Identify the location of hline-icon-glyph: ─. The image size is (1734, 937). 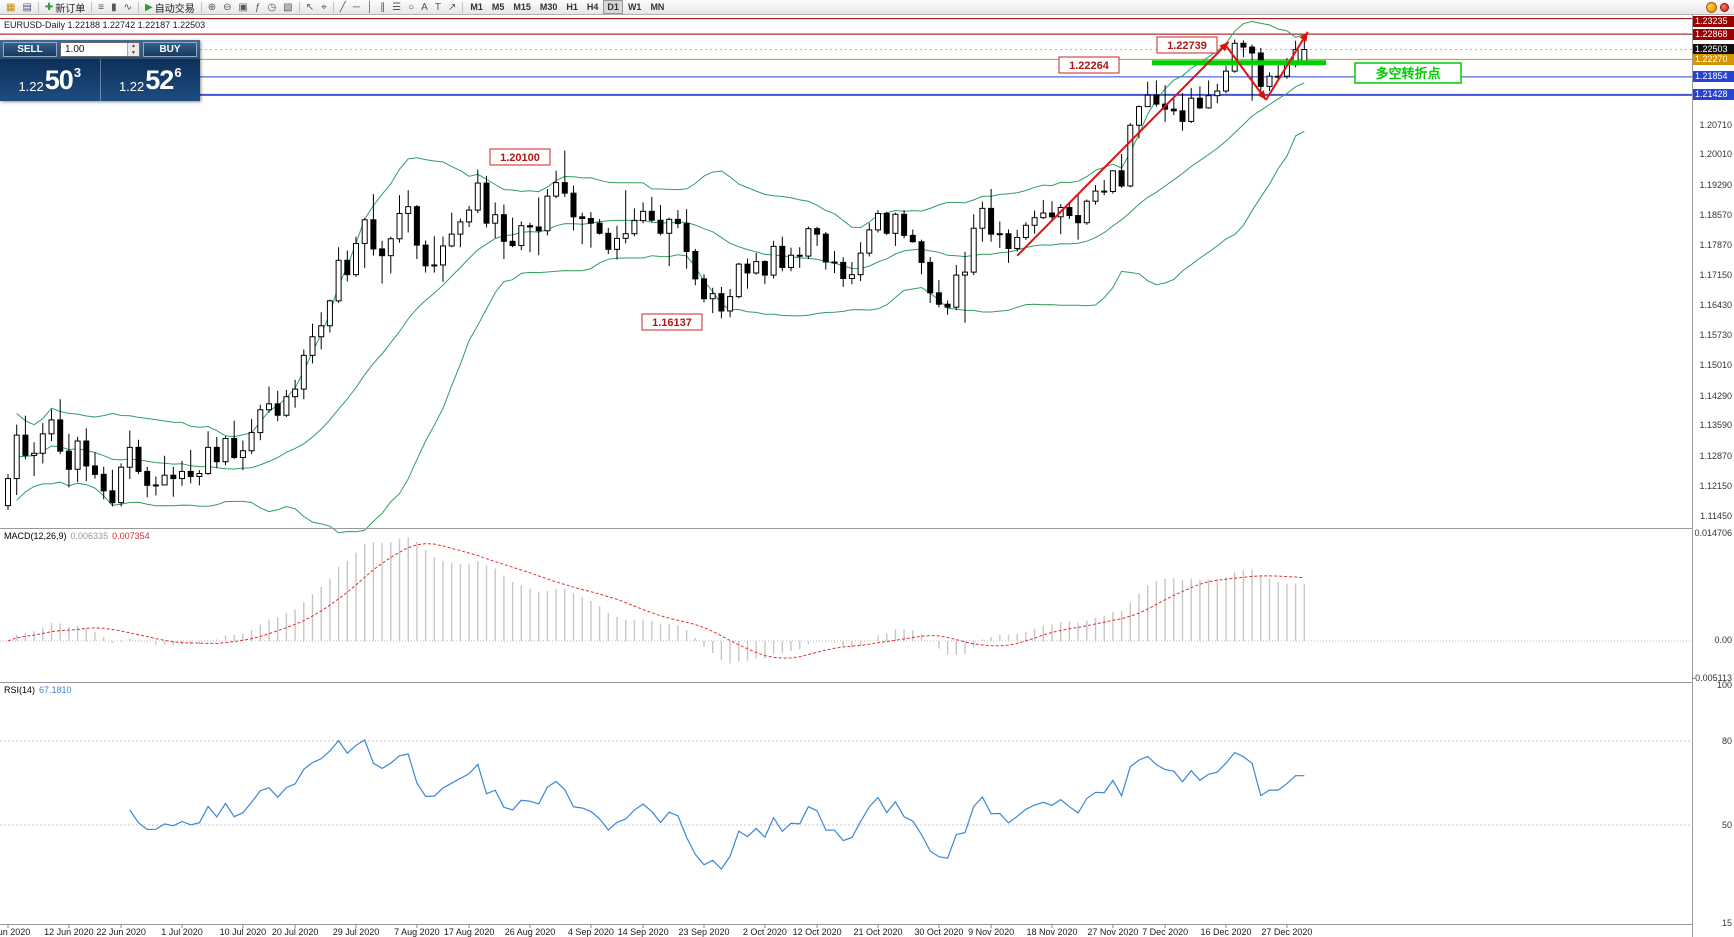
(356, 7).